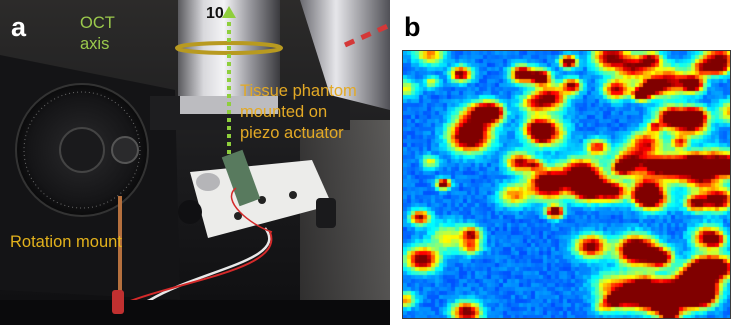 The height and width of the screenshot is (325, 742). I want to click on panel-letter-a: a, so click(19, 27).